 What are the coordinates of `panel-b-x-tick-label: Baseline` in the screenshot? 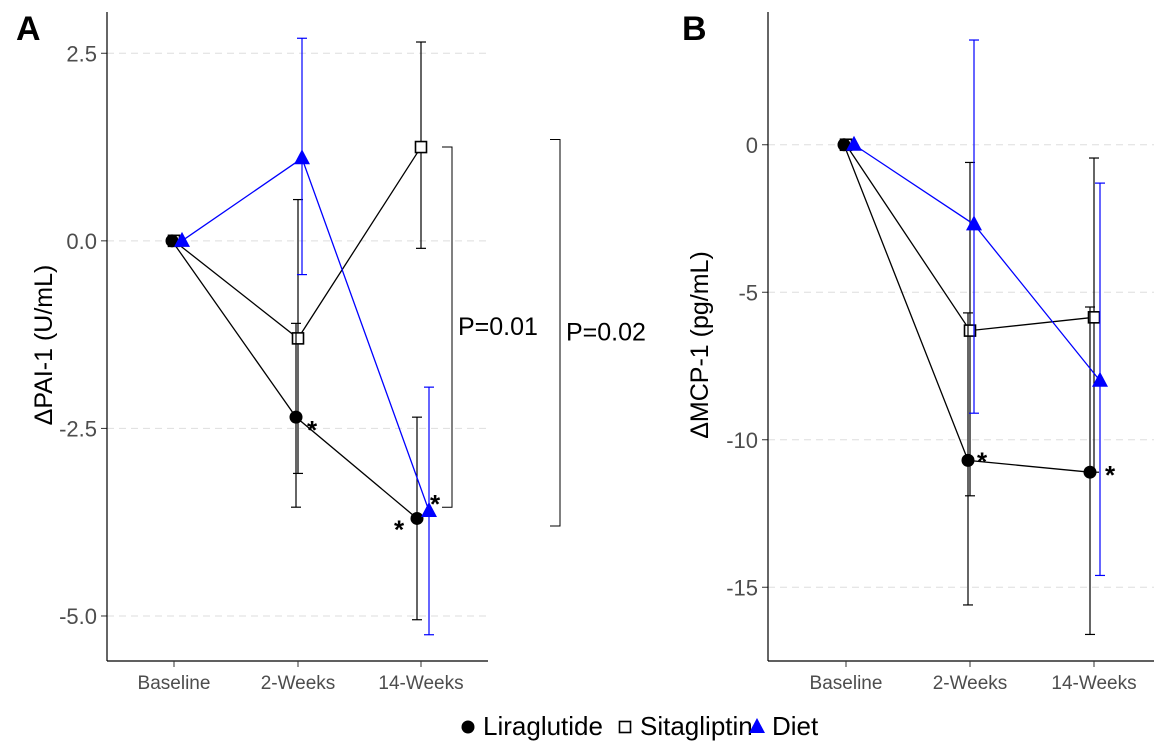 It's located at (846, 683).